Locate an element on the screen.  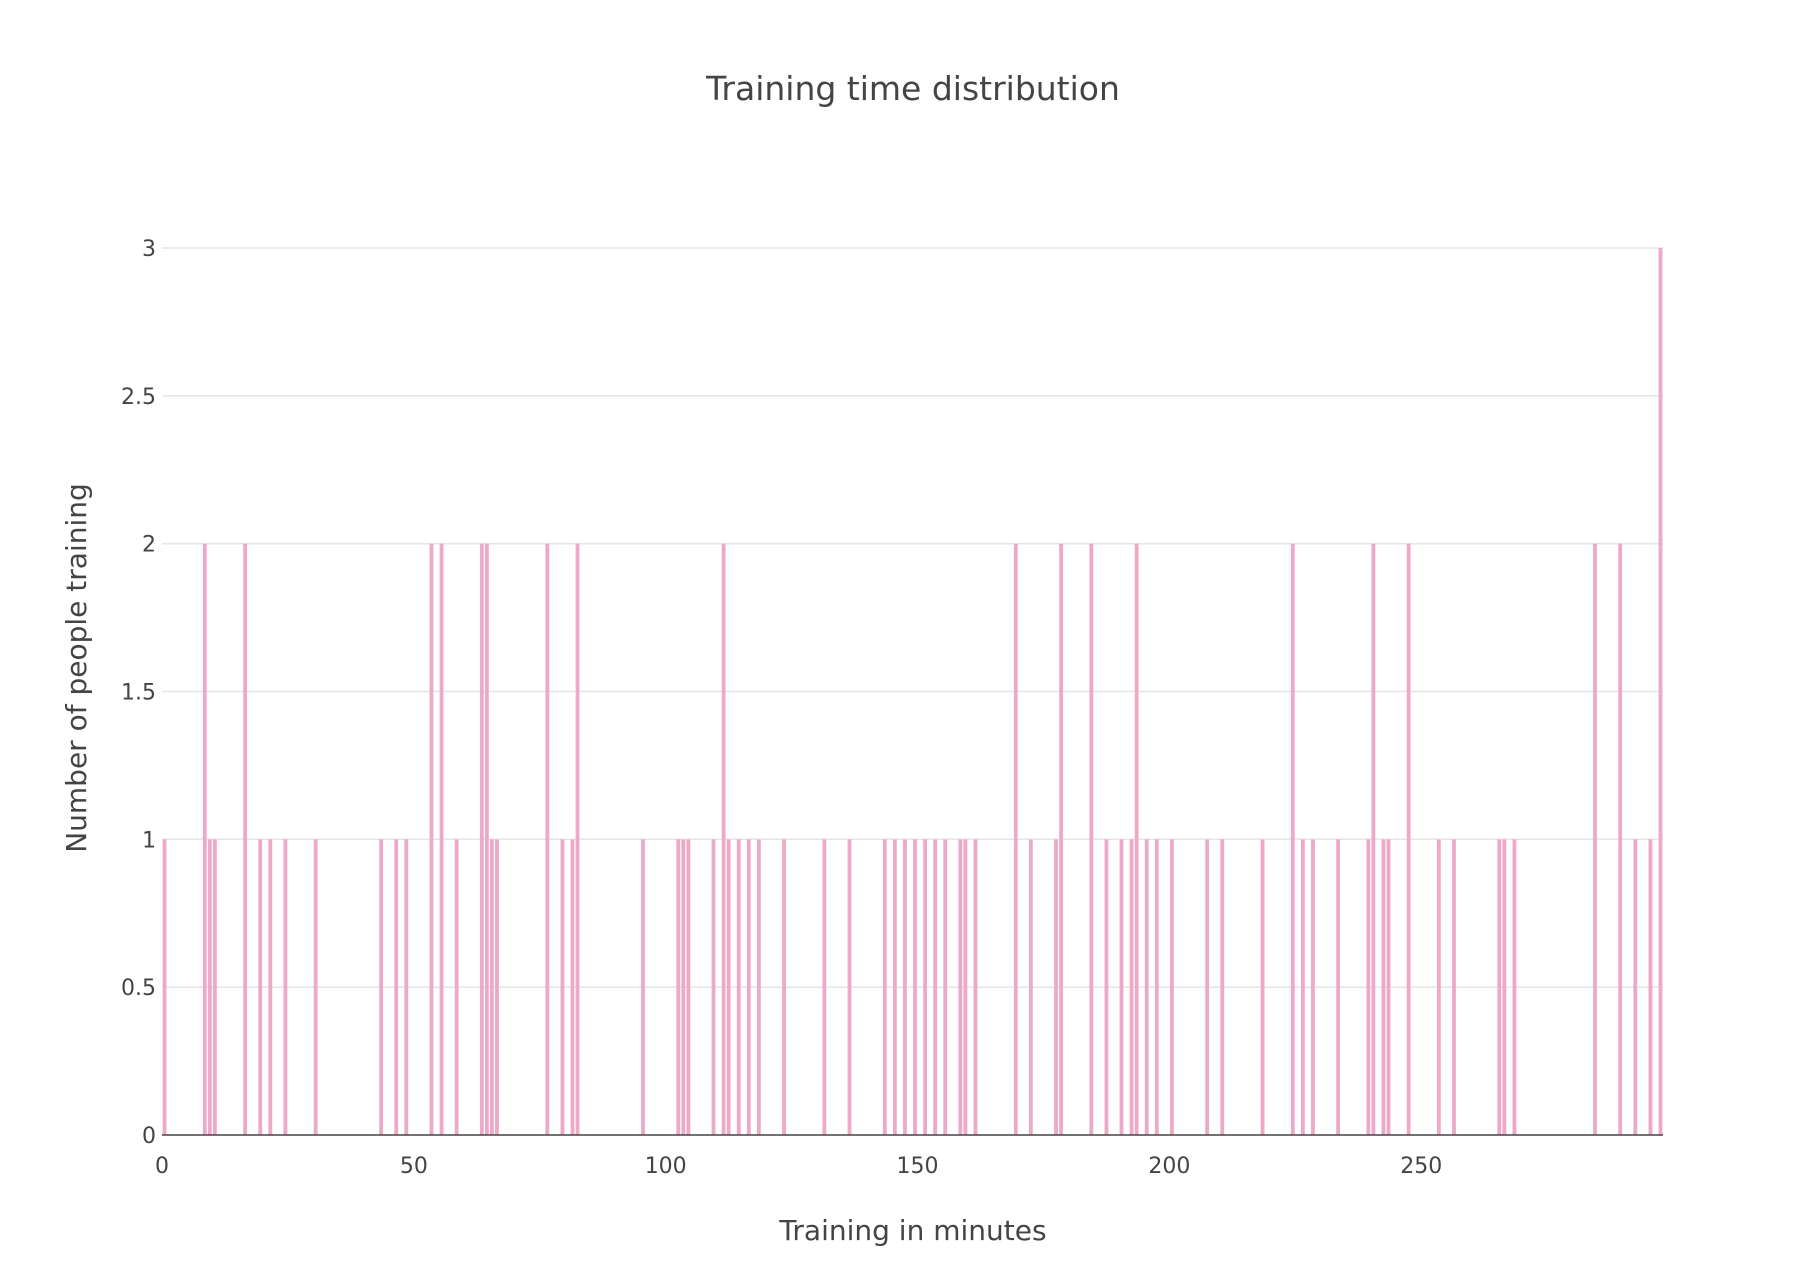
y-tick-label: 2 is located at coordinates (149, 545).